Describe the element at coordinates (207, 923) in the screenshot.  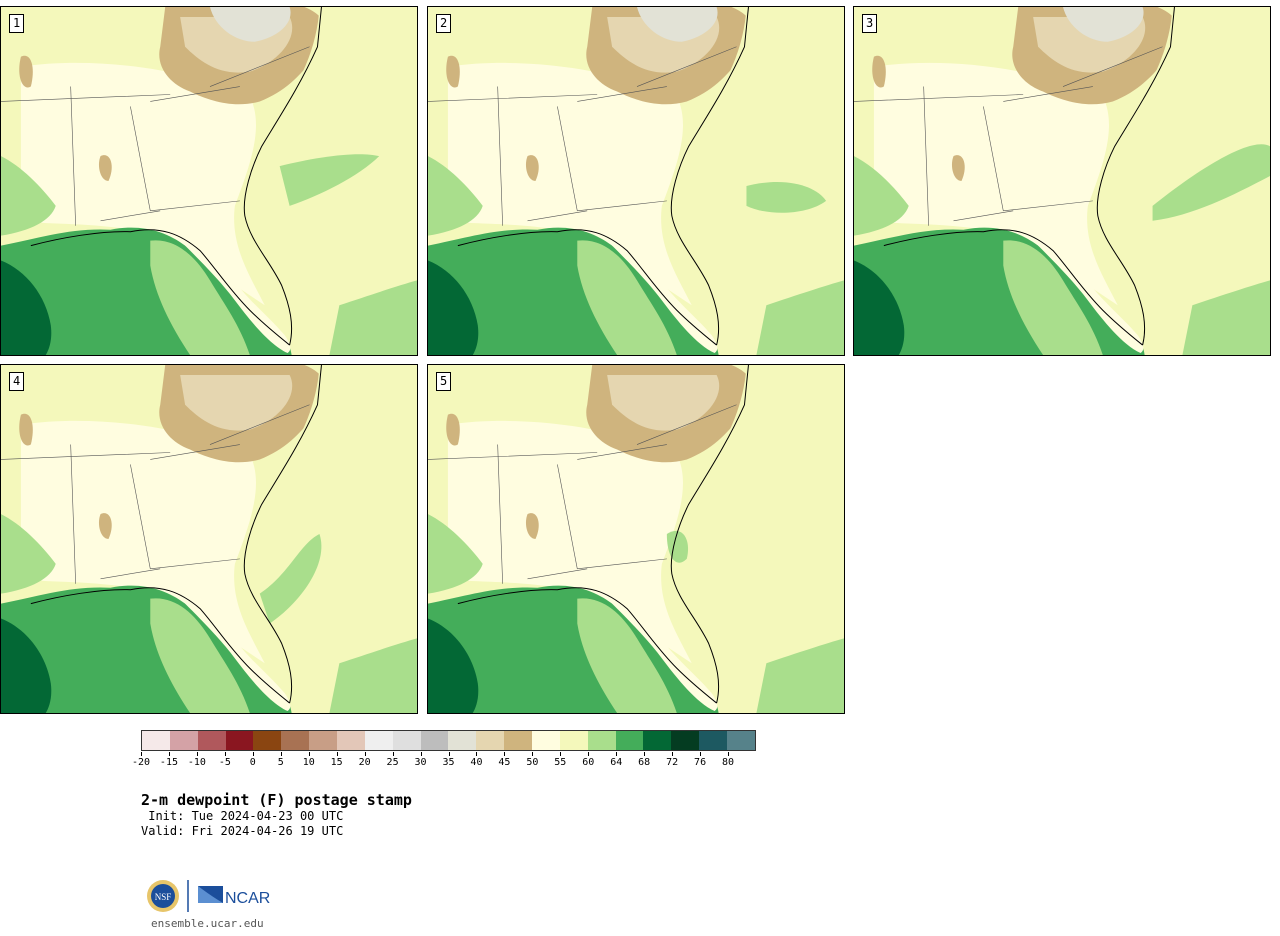
I see `website-url: ensemble.ucar.edu` at that location.